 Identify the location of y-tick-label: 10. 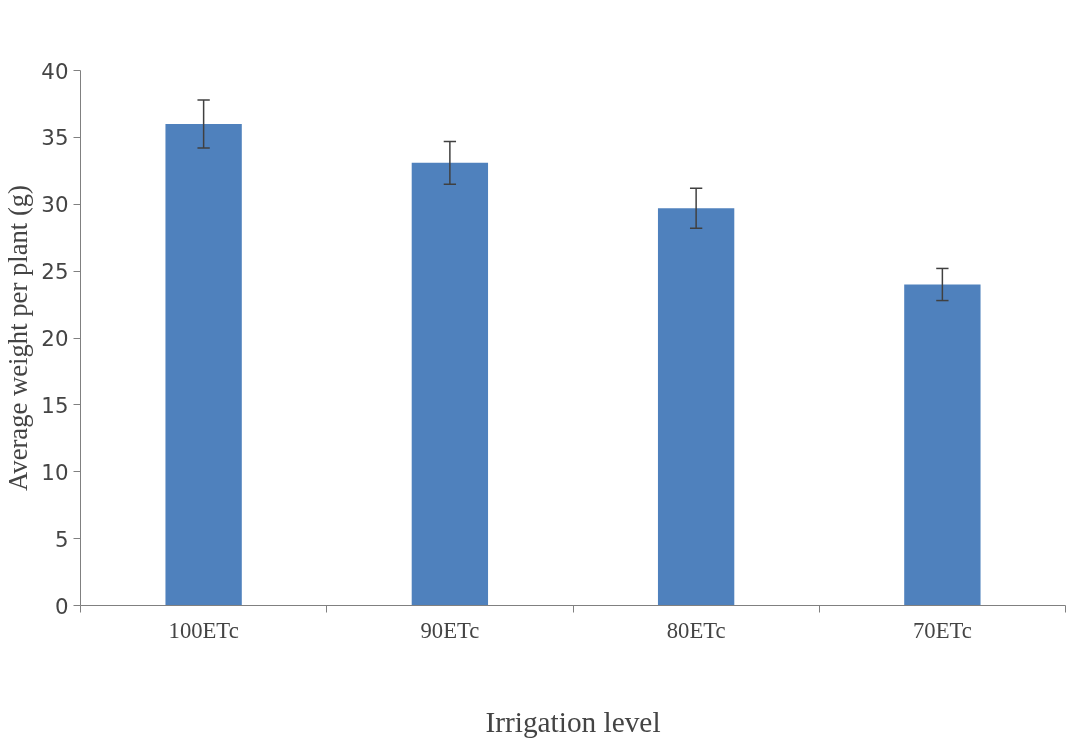
(55, 472).